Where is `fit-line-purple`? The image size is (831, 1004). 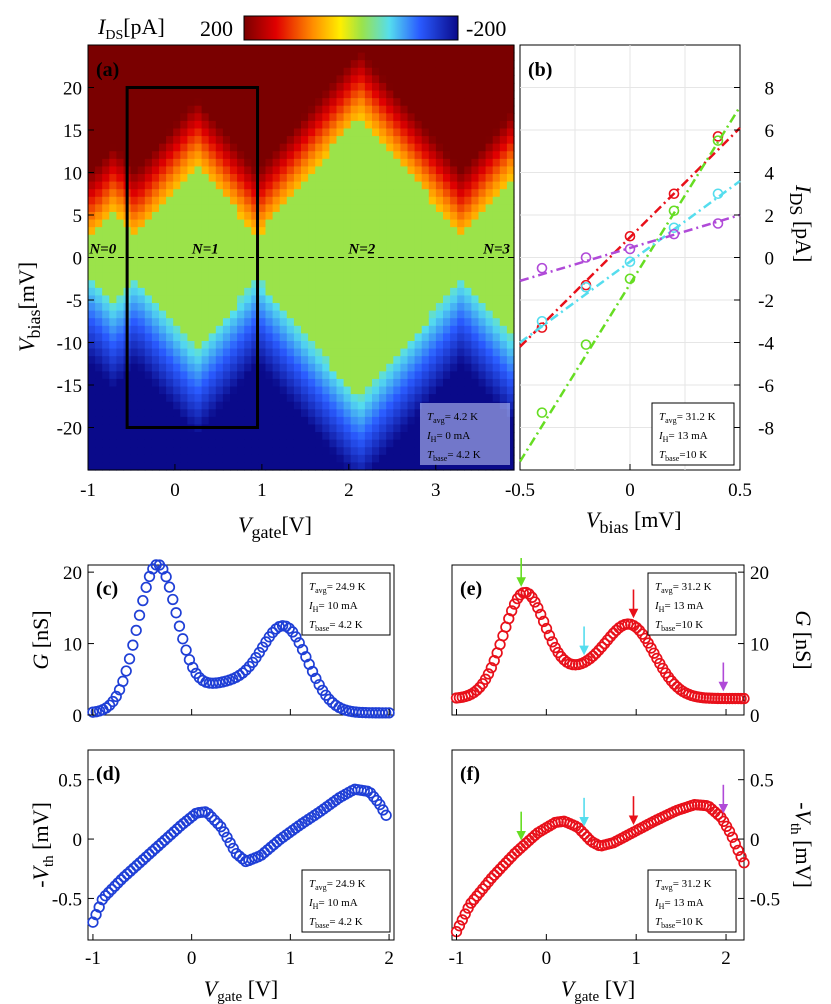
fit-line-purple is located at coordinates (630, 248).